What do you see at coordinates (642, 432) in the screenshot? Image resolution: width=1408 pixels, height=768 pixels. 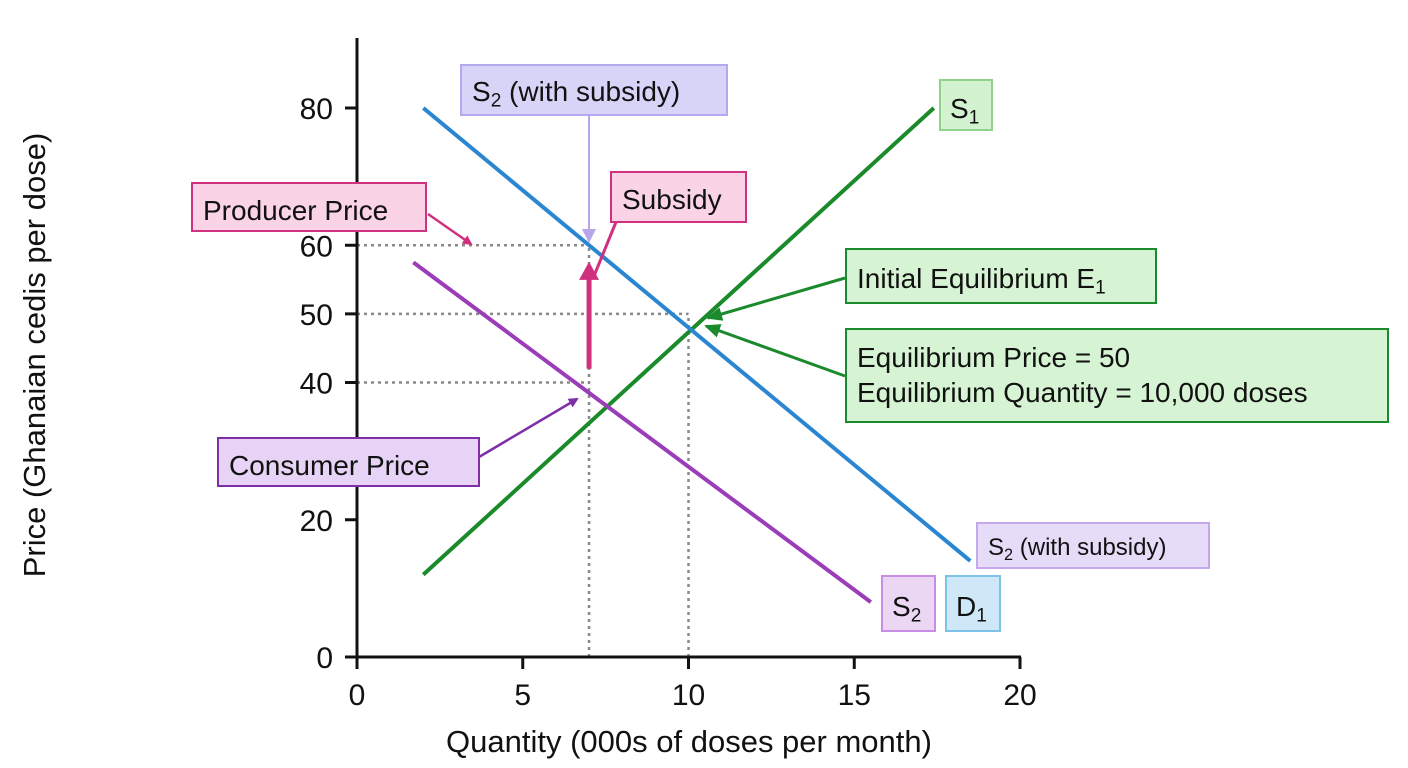 I see `series-line-s2` at bounding box center [642, 432].